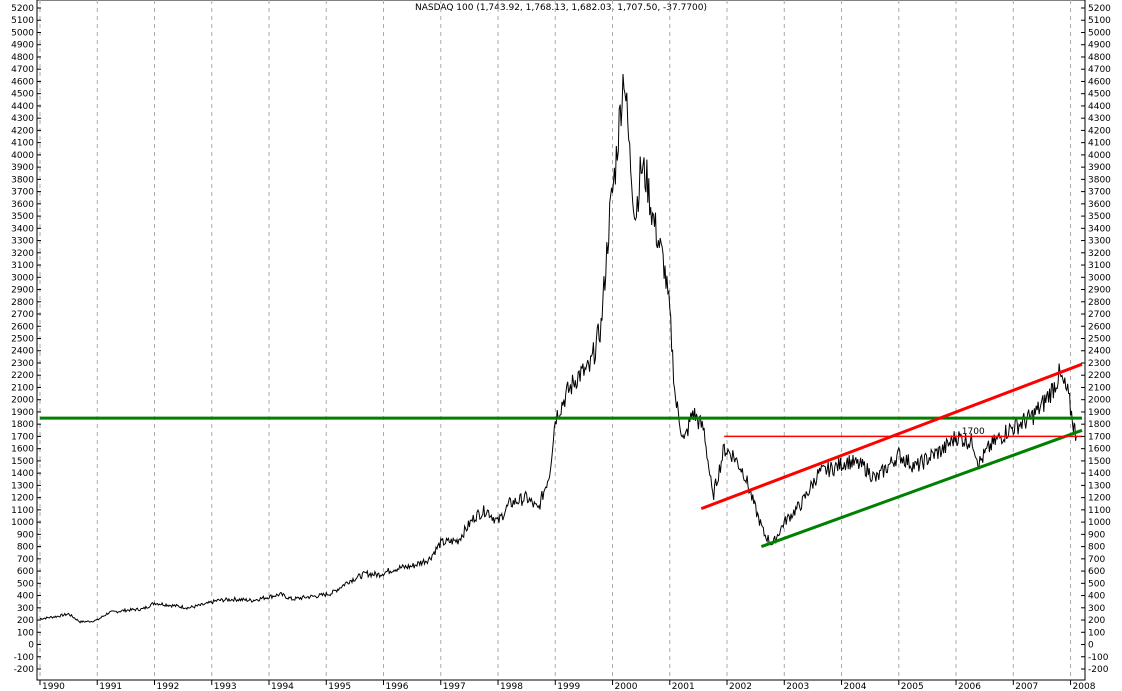 The image size is (1122, 691). I want to click on y-tick-label-right: 4400, so click(1099, 107).